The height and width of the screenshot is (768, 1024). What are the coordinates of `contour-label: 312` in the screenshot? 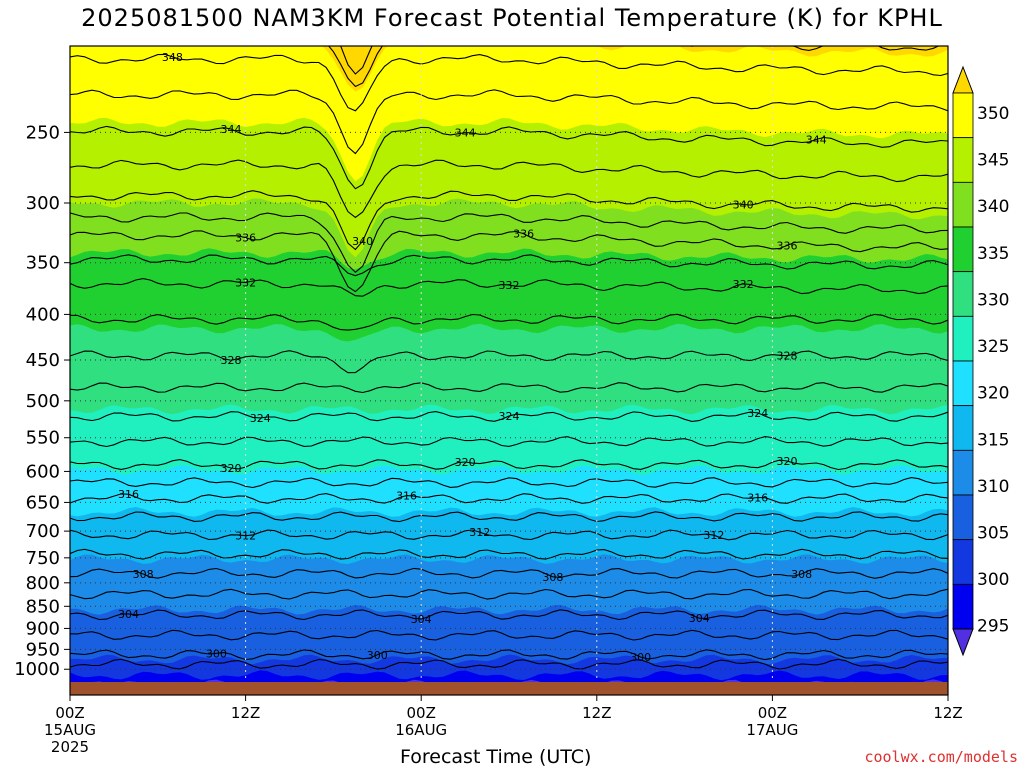 It's located at (713, 535).